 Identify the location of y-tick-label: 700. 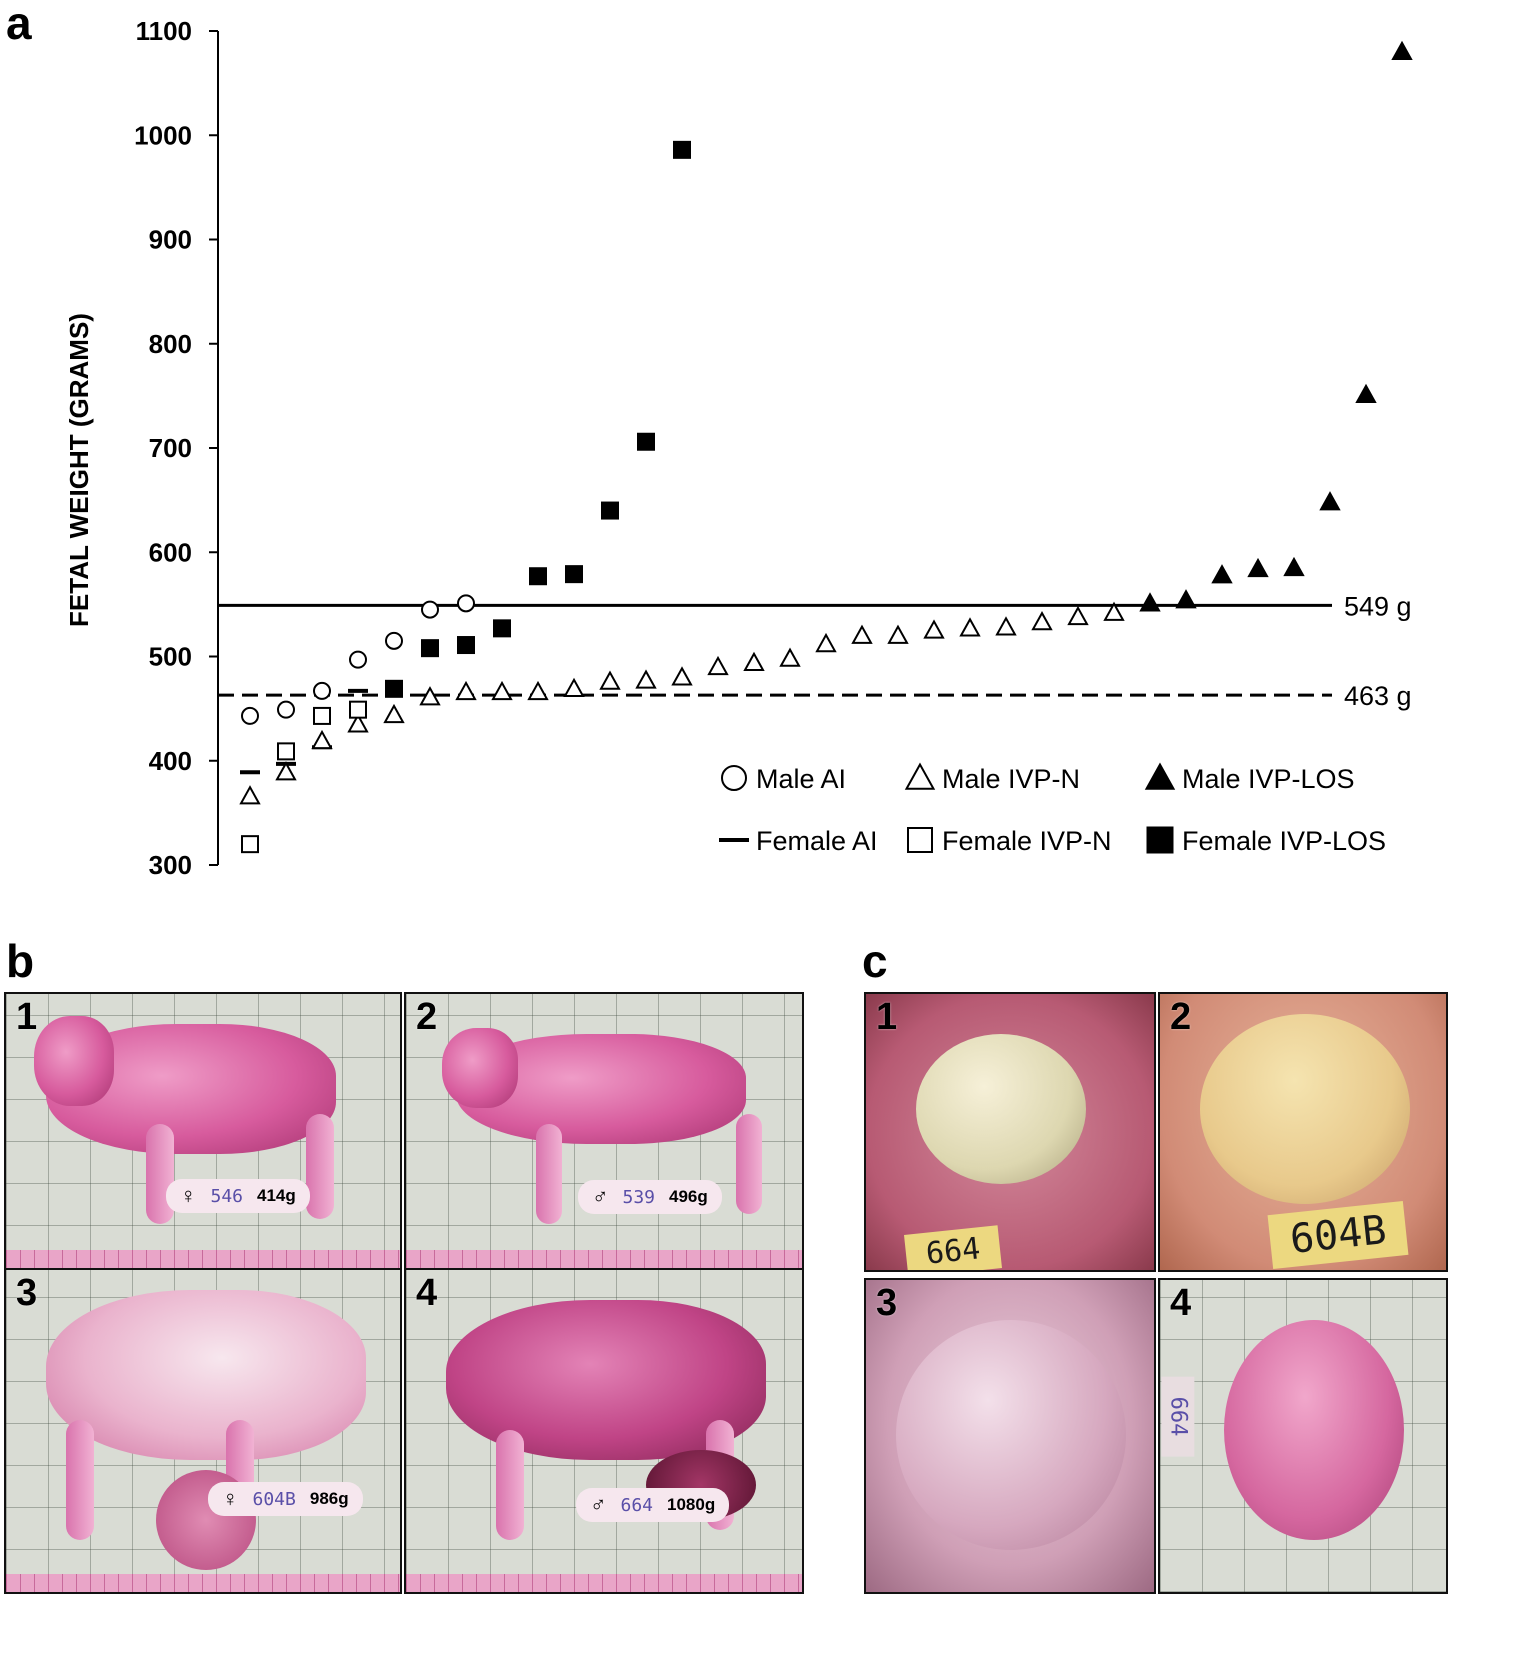
(170, 448).